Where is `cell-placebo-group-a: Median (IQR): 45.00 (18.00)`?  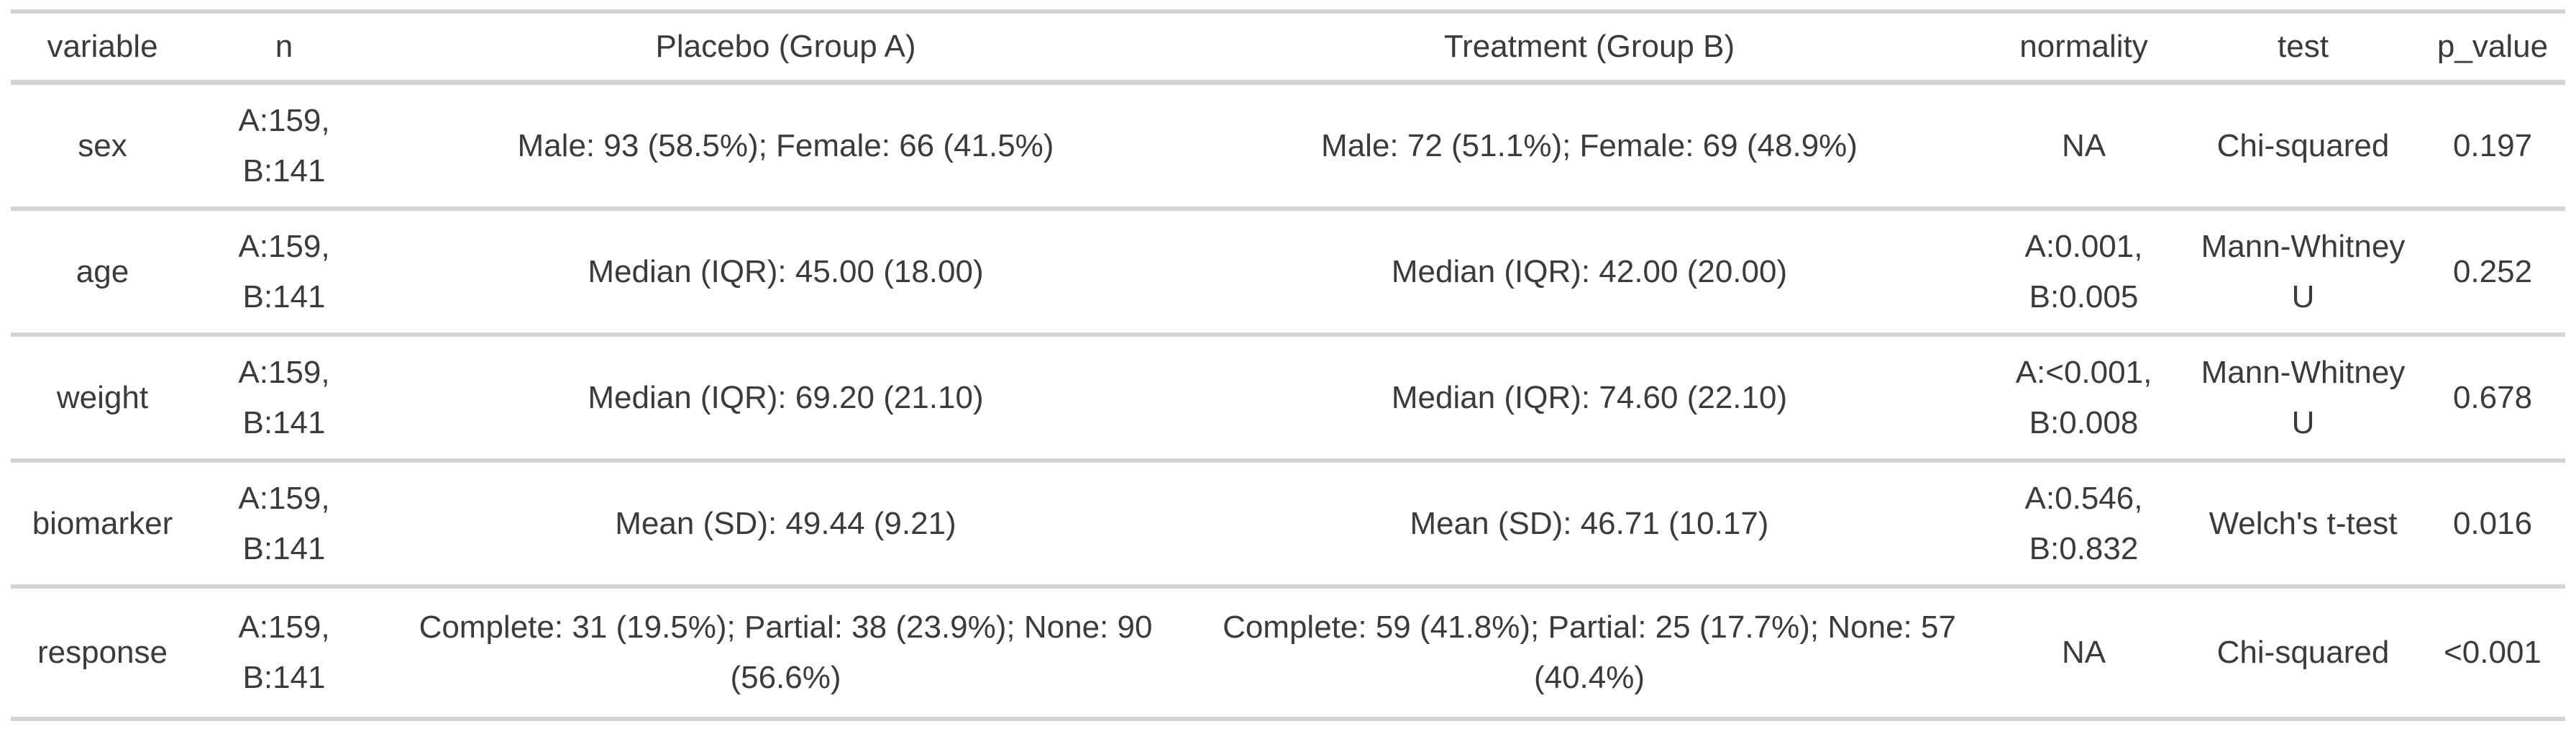 cell-placebo-group-a: Median (IQR): 45.00 (18.00) is located at coordinates (785, 273).